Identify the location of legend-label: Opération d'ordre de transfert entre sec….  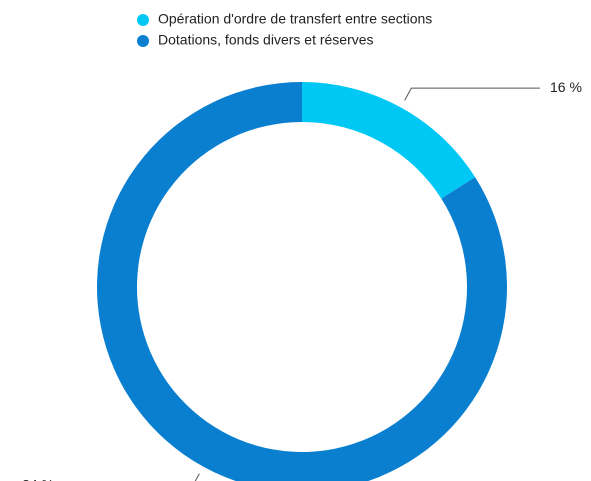
(295, 19).